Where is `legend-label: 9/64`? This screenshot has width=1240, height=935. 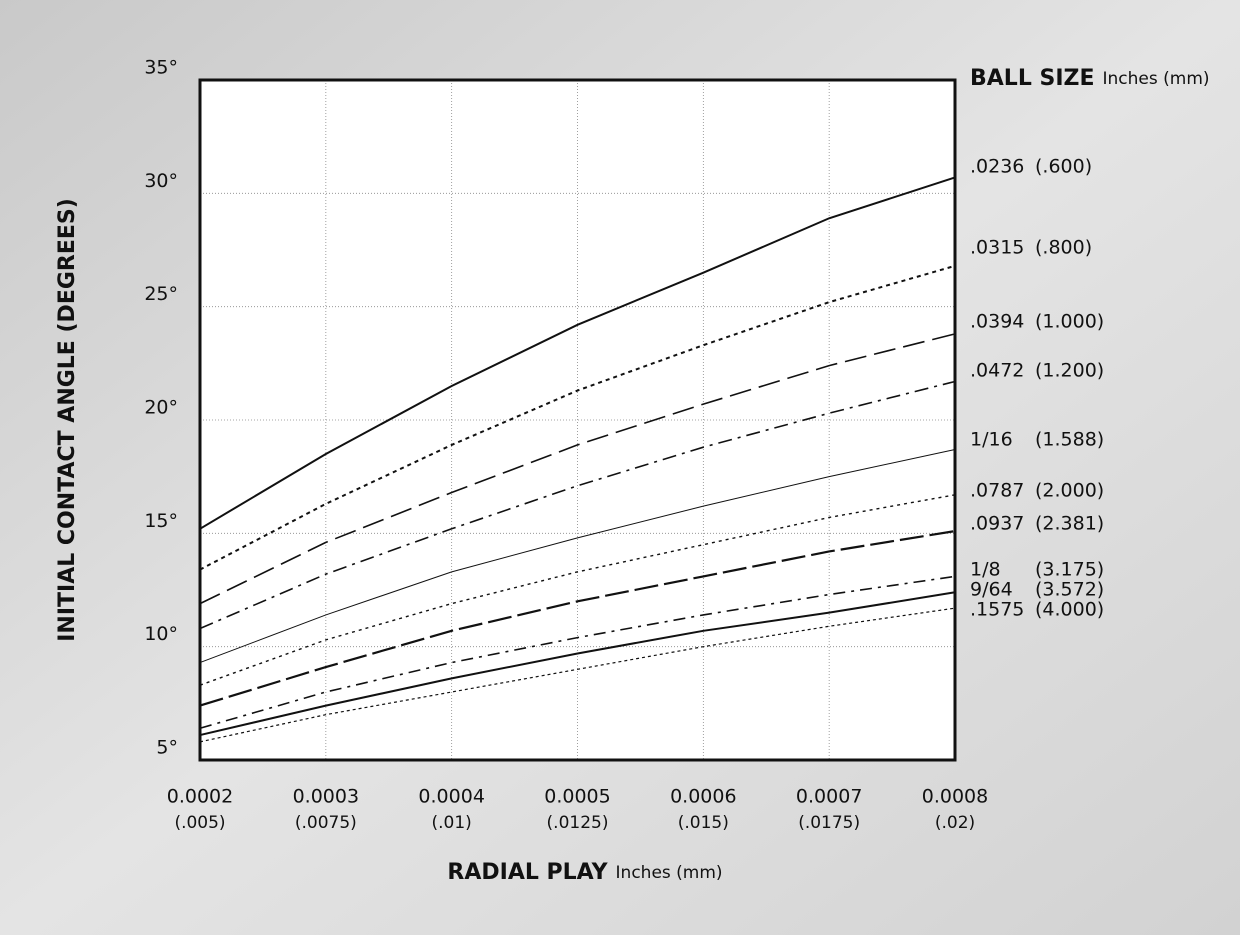 legend-label: 9/64 is located at coordinates (991, 590).